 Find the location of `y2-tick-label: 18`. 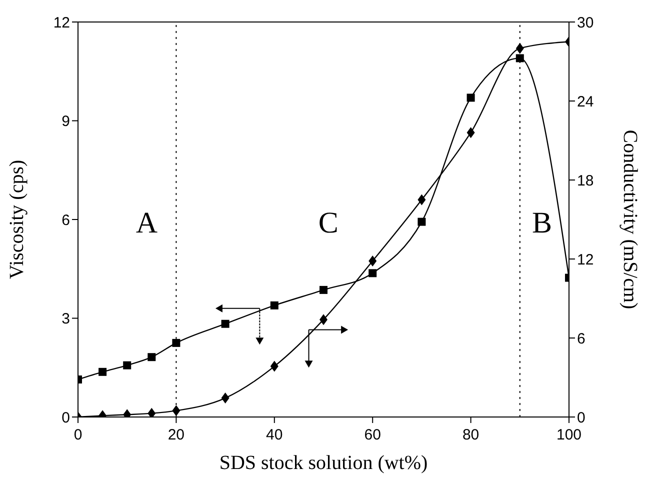

y2-tick-label: 18 is located at coordinates (585, 181).